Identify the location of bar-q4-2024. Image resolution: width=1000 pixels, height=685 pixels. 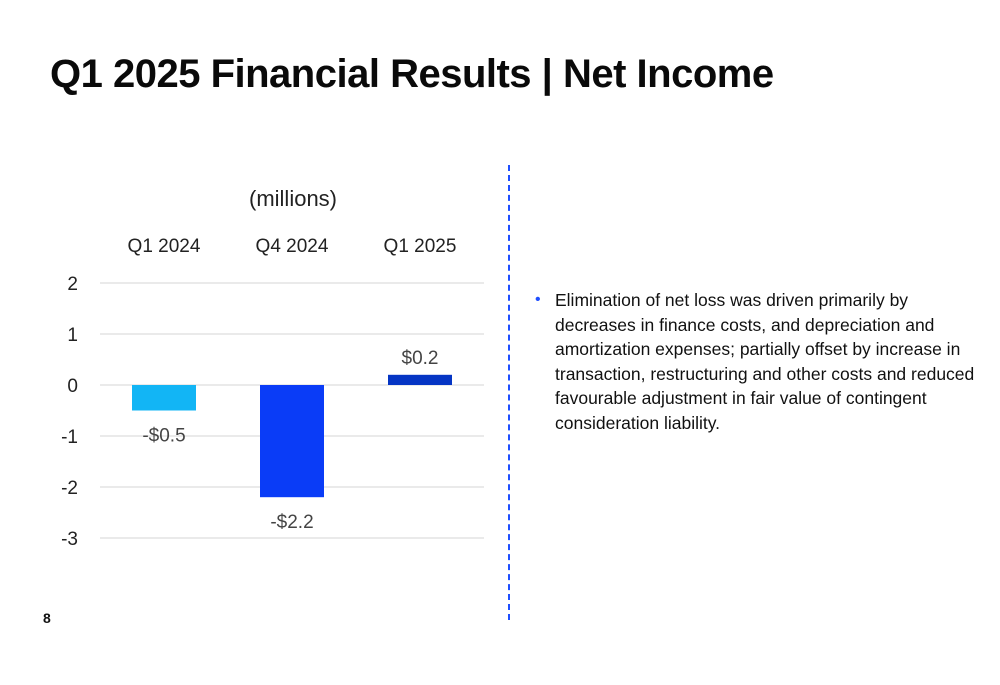
(292, 441).